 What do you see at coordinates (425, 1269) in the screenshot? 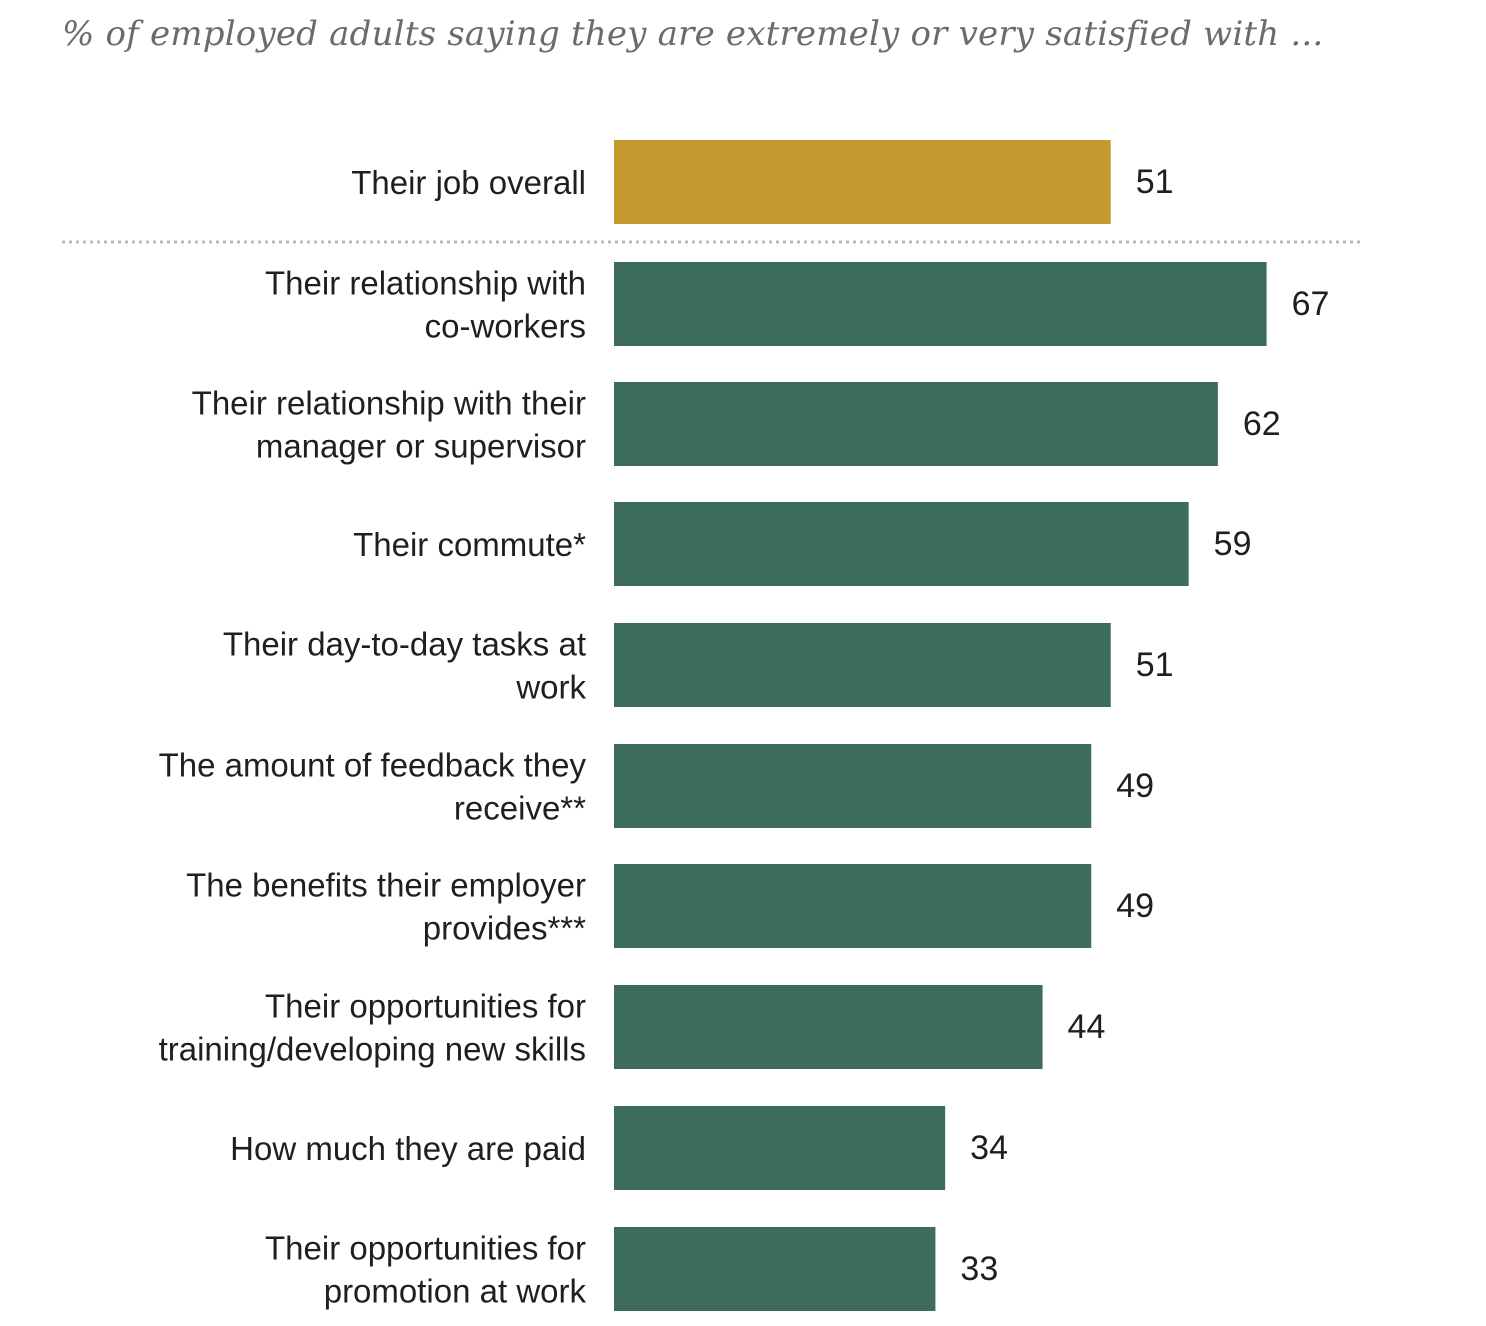
I see `category-label: Their opportunities for promotion at work` at bounding box center [425, 1269].